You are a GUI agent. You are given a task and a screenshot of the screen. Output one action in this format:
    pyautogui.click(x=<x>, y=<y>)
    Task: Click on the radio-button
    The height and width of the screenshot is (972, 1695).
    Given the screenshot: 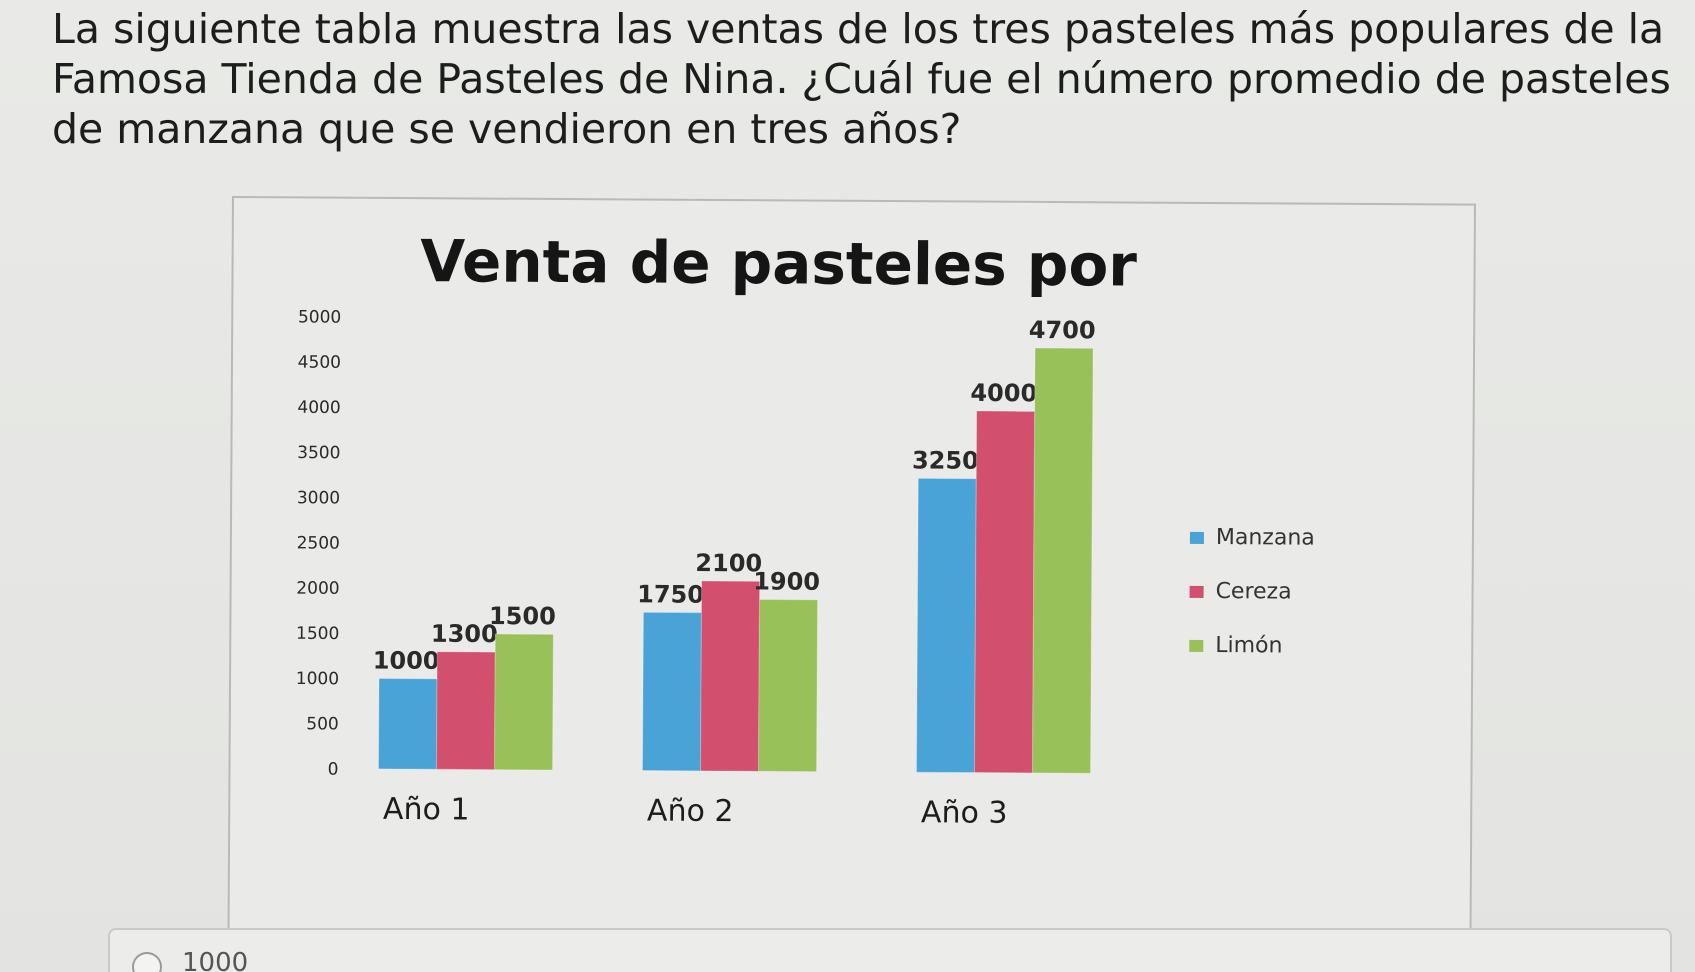 What is the action you would take?
    pyautogui.click(x=147, y=962)
    